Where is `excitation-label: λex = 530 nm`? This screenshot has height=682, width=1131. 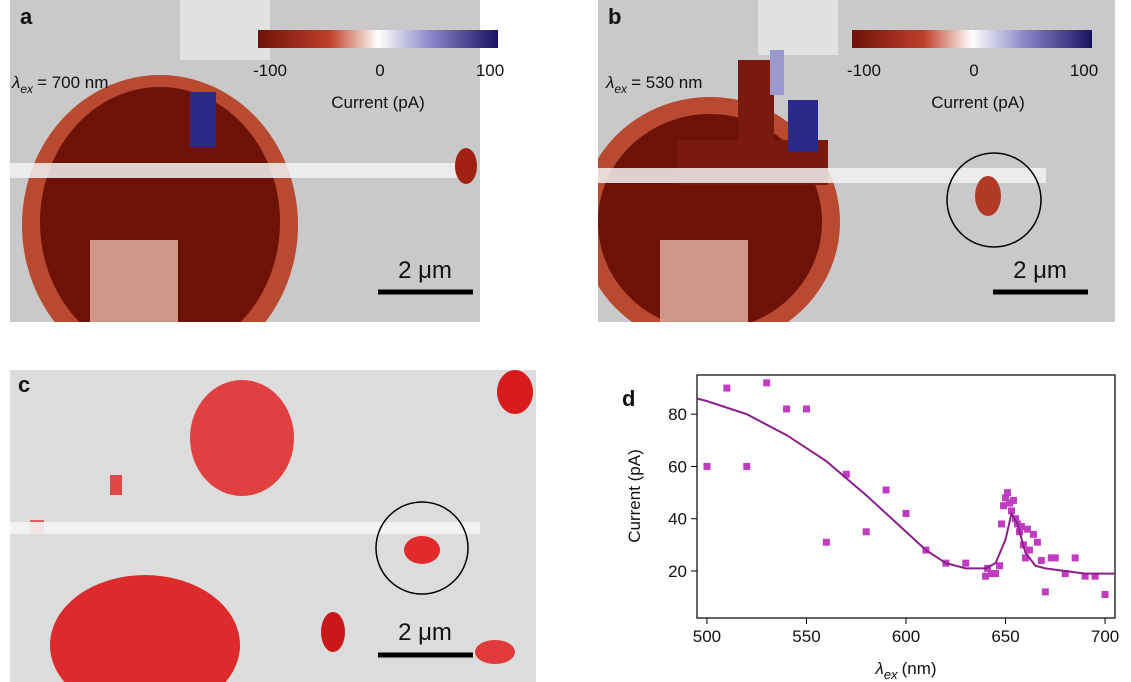
excitation-label: λex = 530 nm is located at coordinates (653, 84).